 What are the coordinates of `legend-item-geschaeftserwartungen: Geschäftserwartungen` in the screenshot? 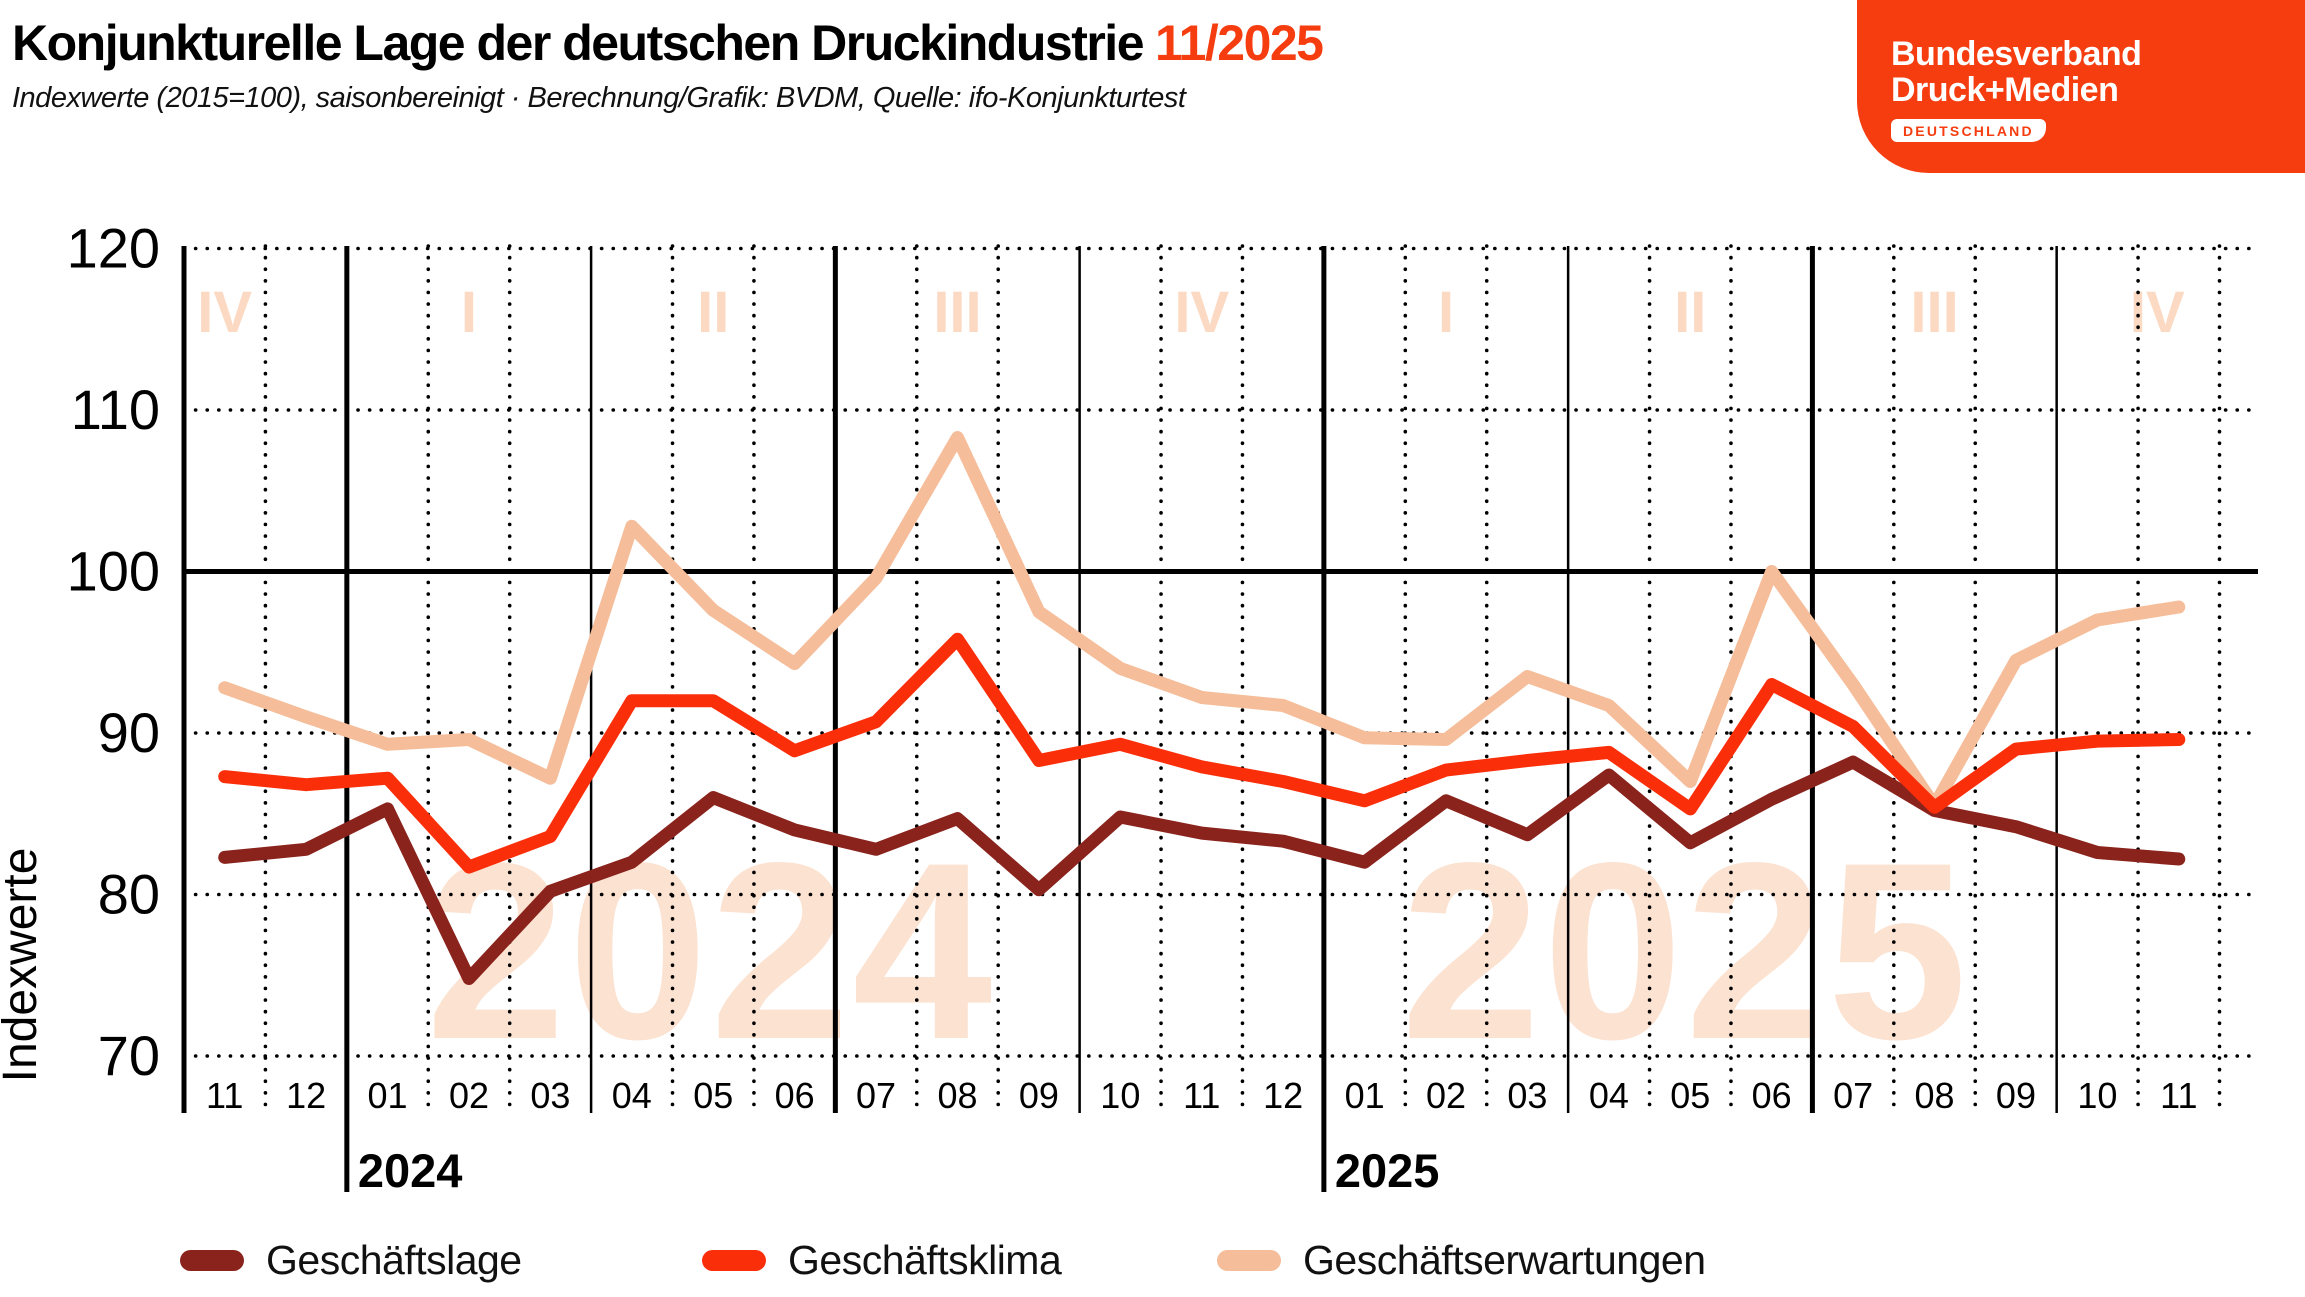 It's located at (1461, 1260).